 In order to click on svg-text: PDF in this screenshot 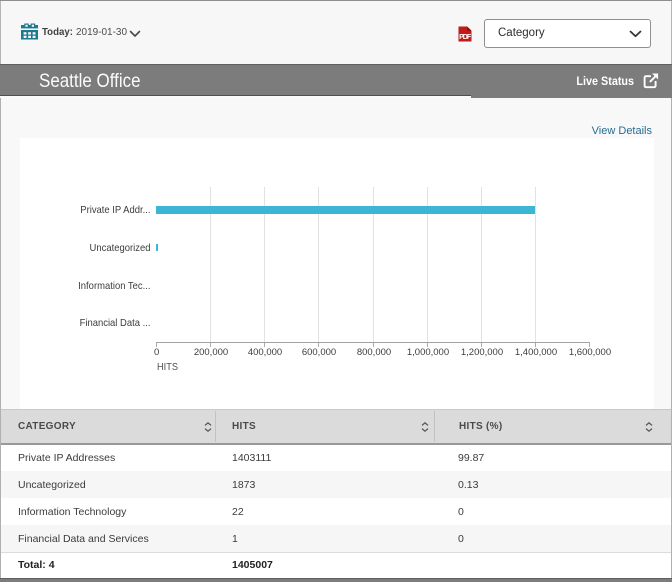, I will do `click(465, 37)`.